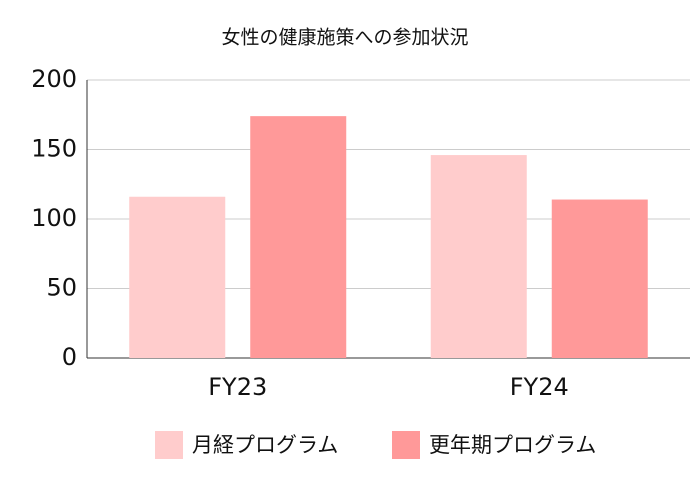 Image resolution: width=690 pixels, height=480 pixels. What do you see at coordinates (69, 357) in the screenshot?
I see `y-tick-label: 0` at bounding box center [69, 357].